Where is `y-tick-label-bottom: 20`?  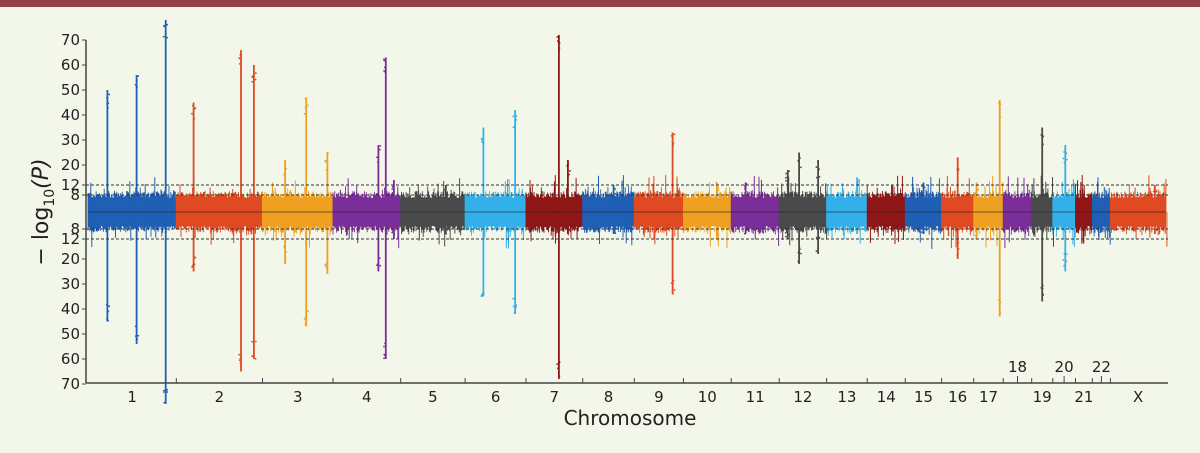 y-tick-label-bottom: 20 is located at coordinates (70, 259).